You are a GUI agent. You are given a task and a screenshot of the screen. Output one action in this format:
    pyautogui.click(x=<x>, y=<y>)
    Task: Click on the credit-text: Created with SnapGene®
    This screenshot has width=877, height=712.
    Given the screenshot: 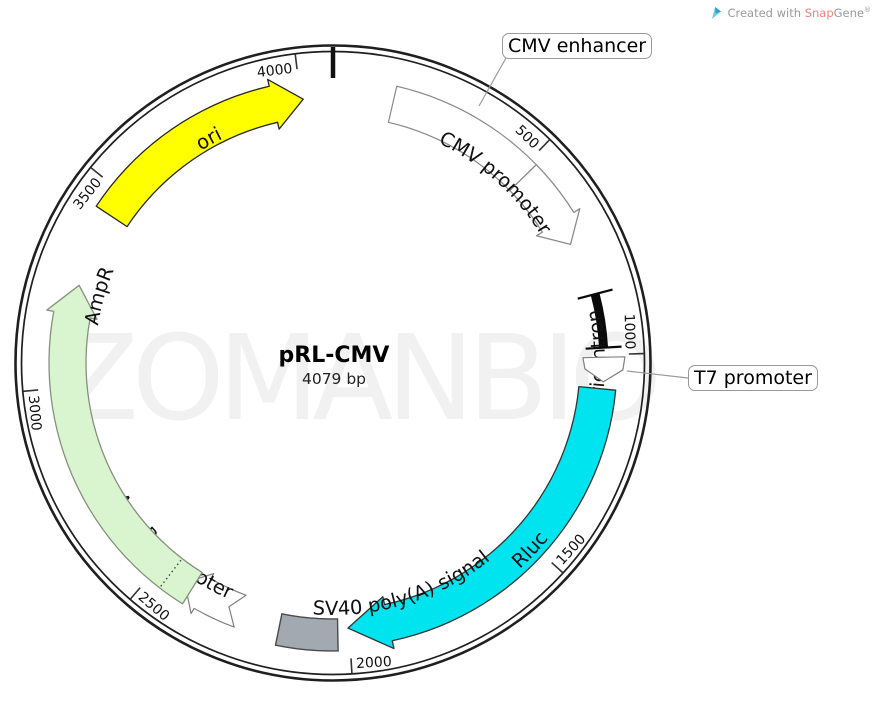 What is the action you would take?
    pyautogui.click(x=799, y=13)
    